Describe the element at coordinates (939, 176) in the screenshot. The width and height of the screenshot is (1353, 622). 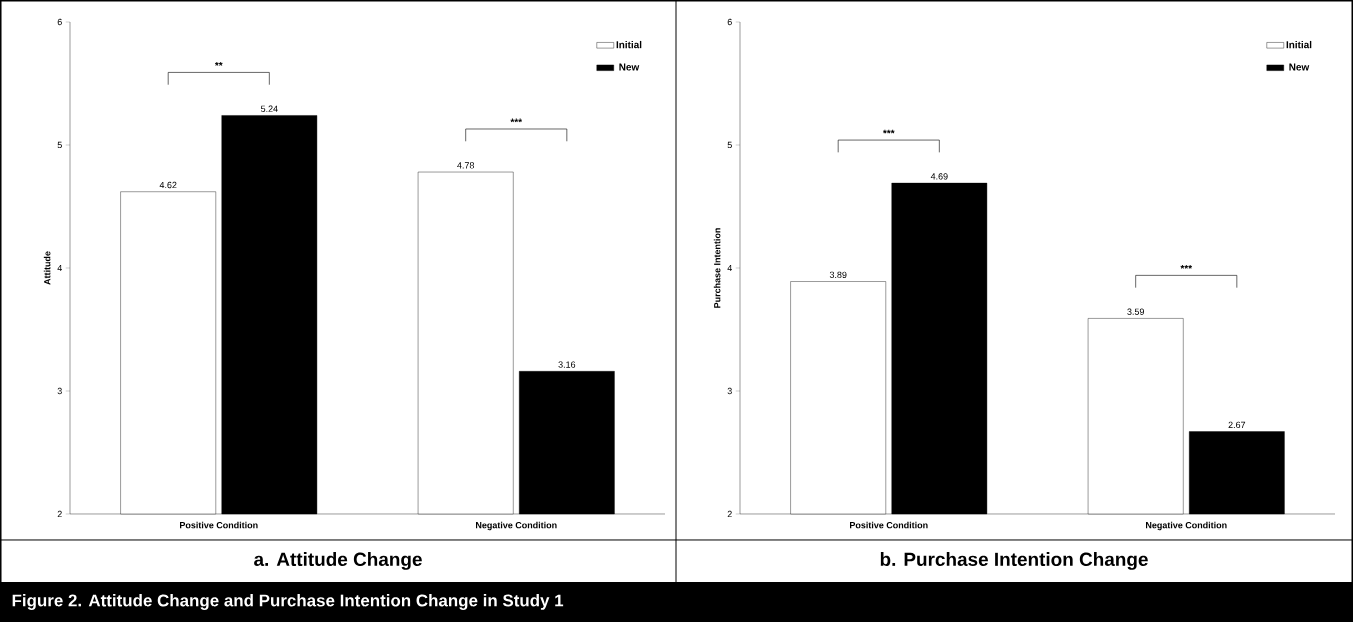
I see `data-label: 4.69` at that location.